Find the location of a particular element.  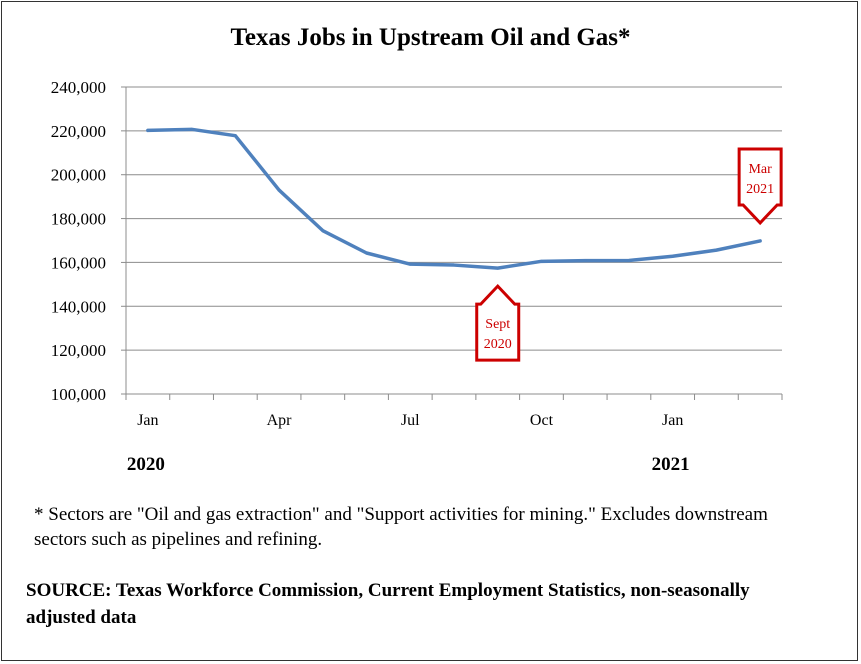

x-tick-label: Apr is located at coordinates (280, 420).